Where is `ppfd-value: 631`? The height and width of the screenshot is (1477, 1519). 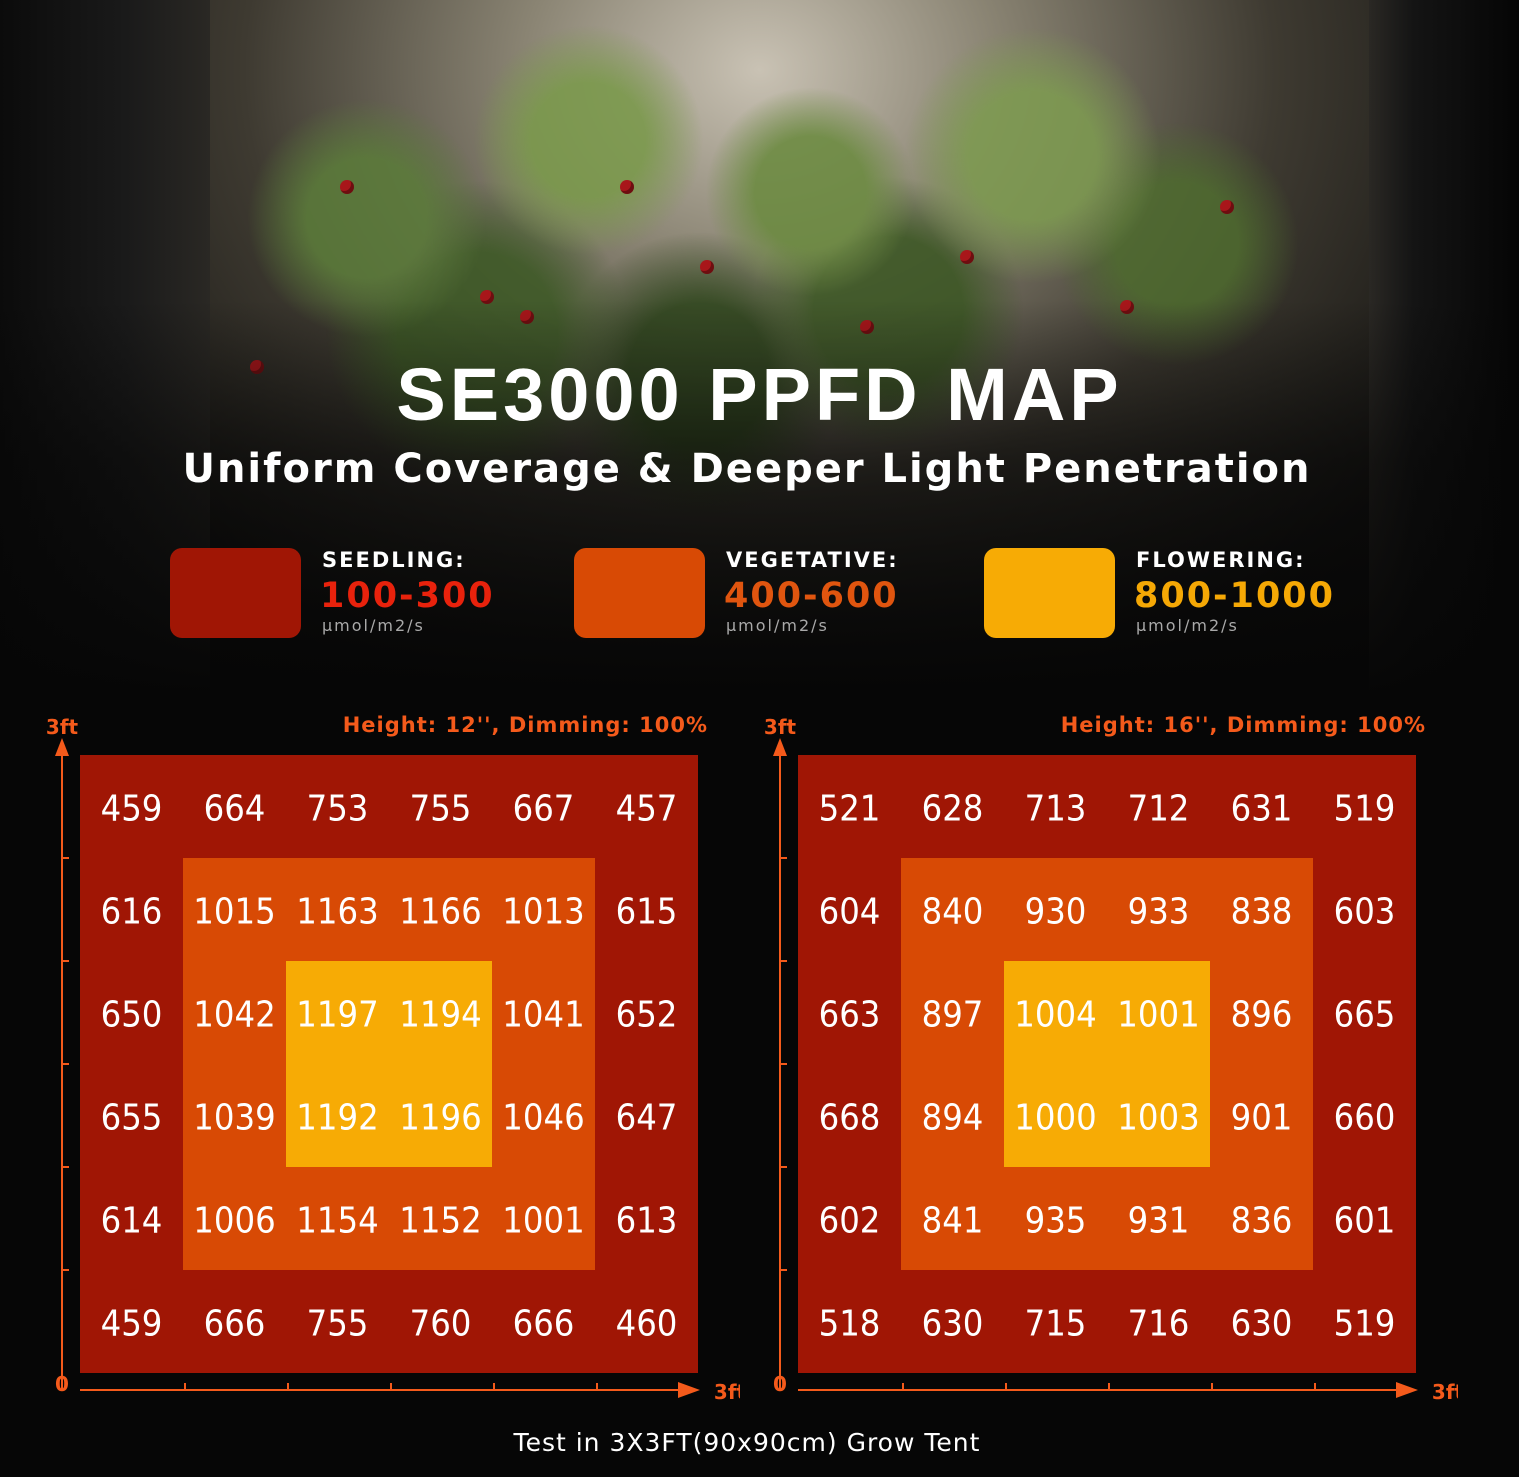
ppfd-value: 631 is located at coordinates (1262, 809).